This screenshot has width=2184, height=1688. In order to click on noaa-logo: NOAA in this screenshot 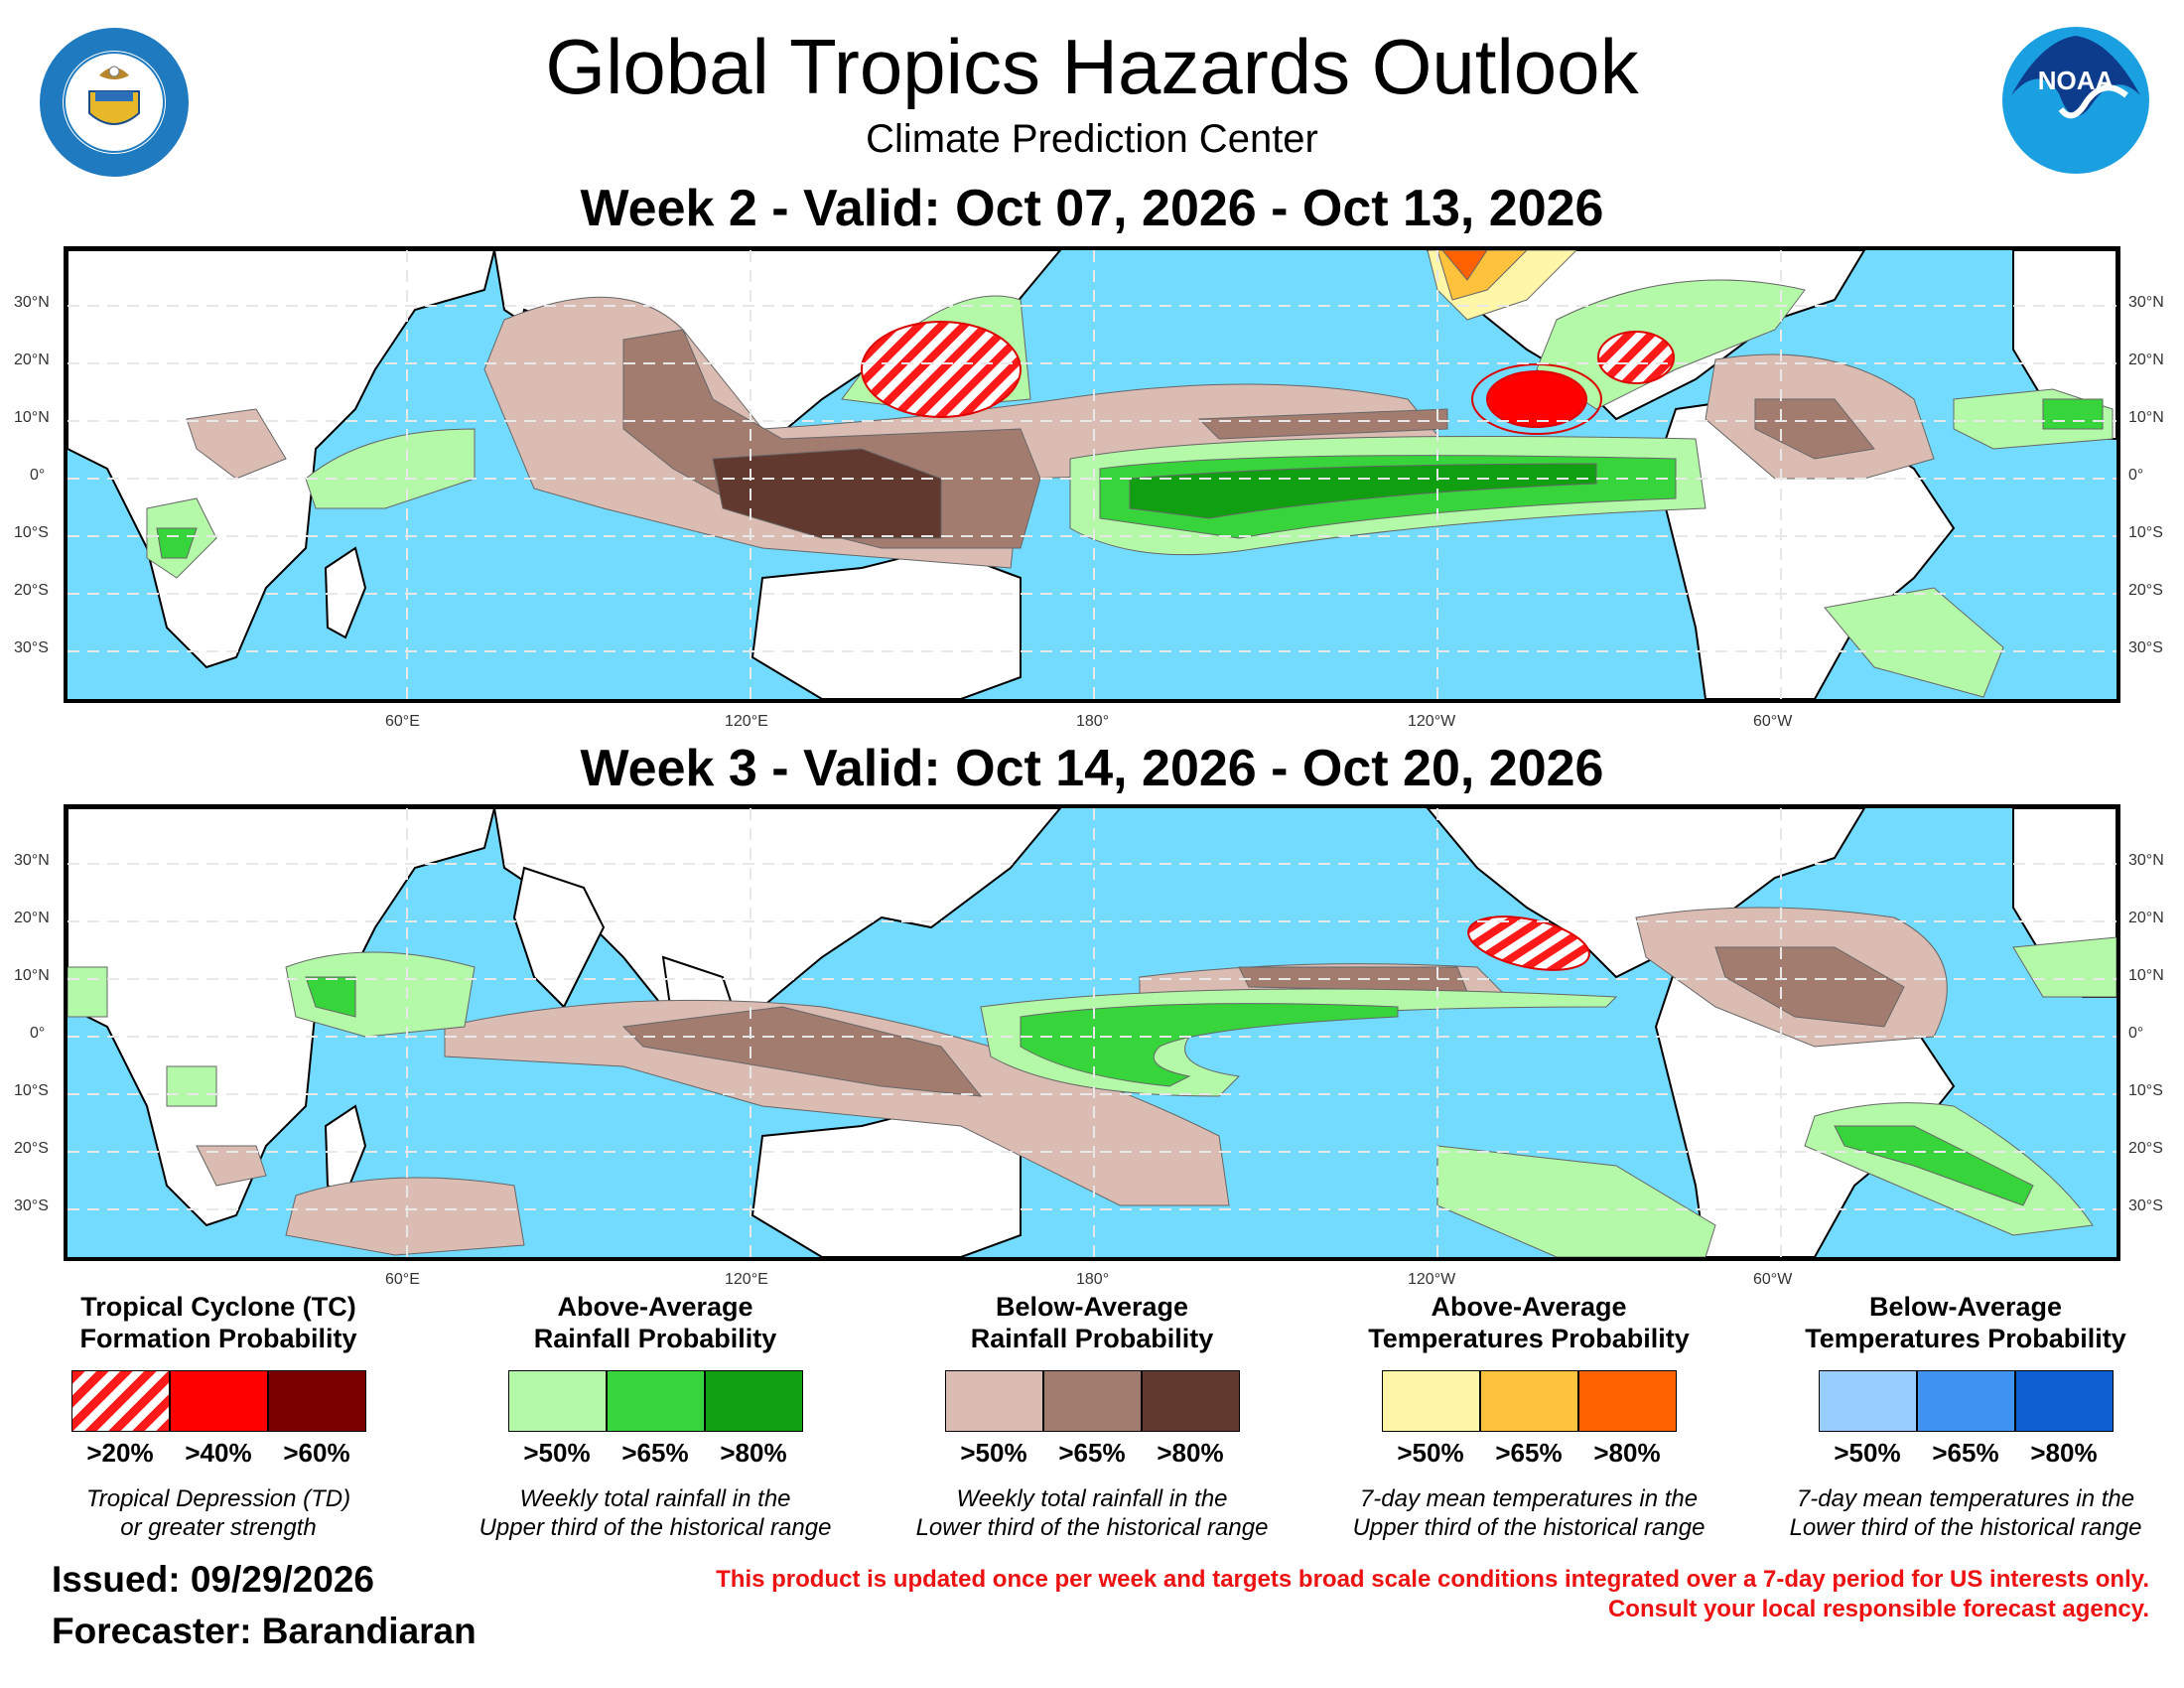, I will do `click(2075, 100)`.